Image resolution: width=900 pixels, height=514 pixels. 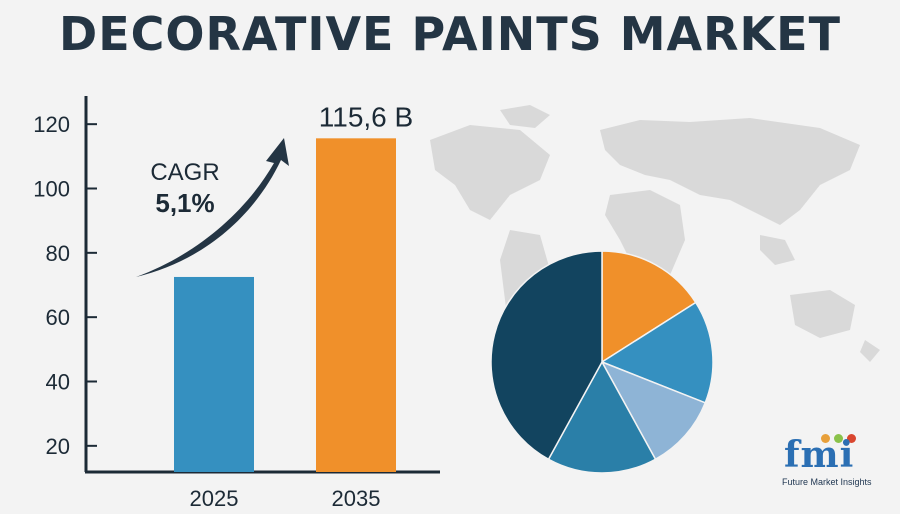 I want to click on x-tick-label: 2035, so click(x=356, y=498).